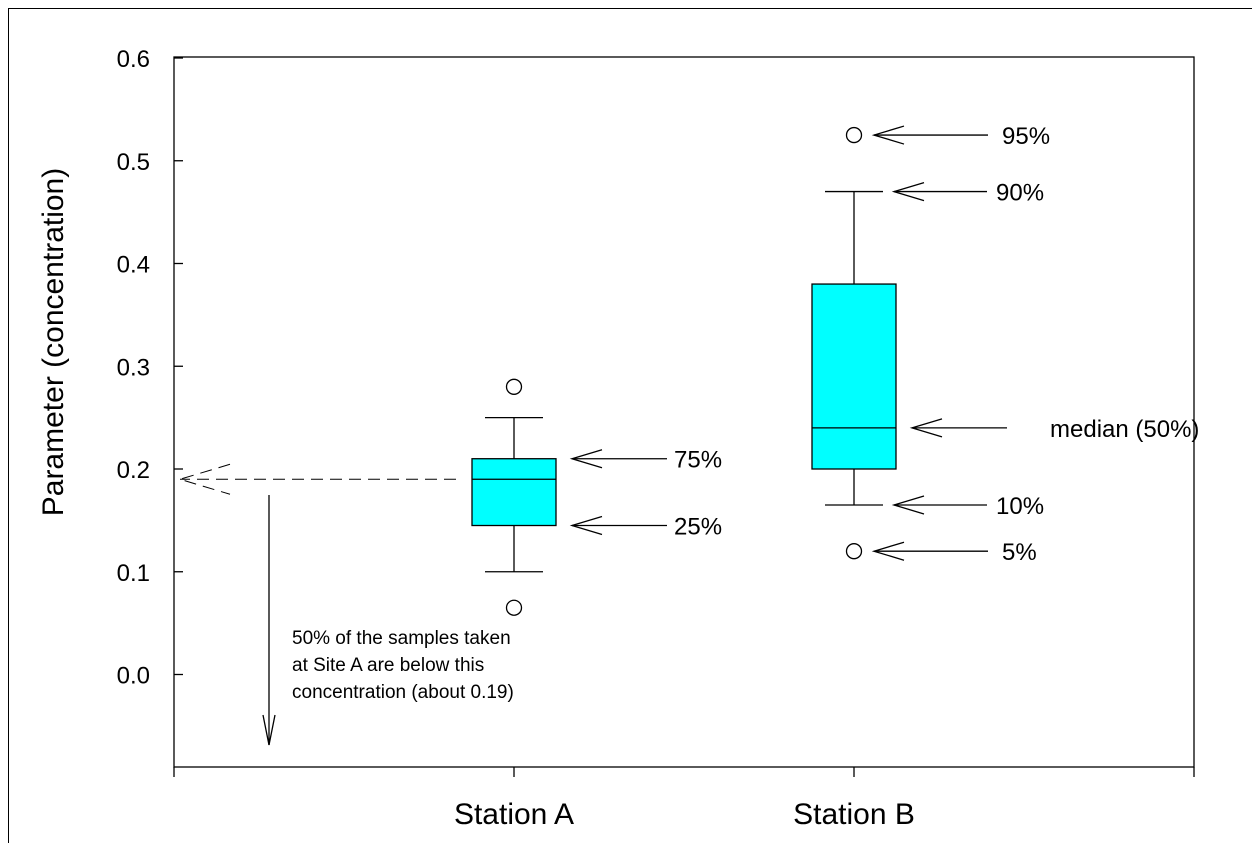 The height and width of the screenshot is (844, 1253). I want to click on y-tick-label: 0.4, so click(133, 265).